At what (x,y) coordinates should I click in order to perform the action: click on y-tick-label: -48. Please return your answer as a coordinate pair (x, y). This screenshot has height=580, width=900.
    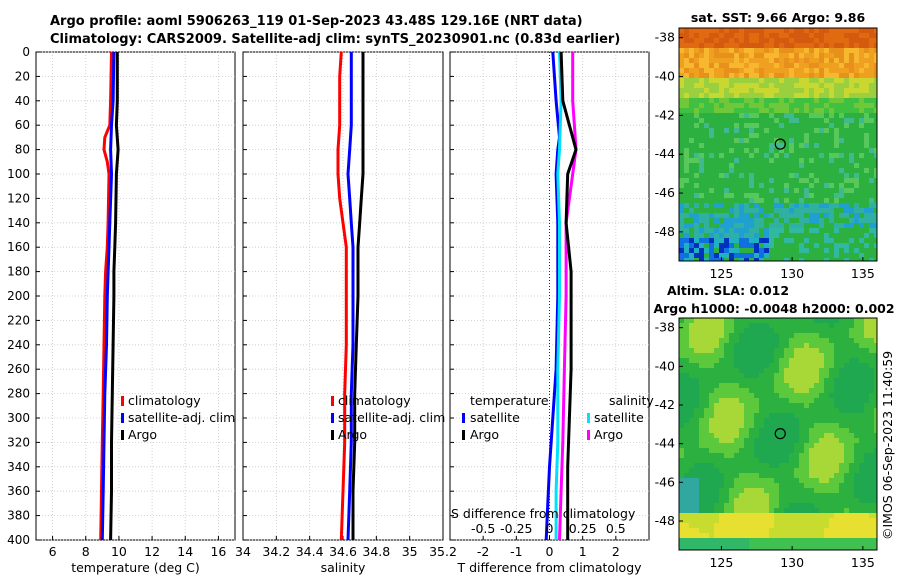
    Looking at the image, I should click on (665, 520).